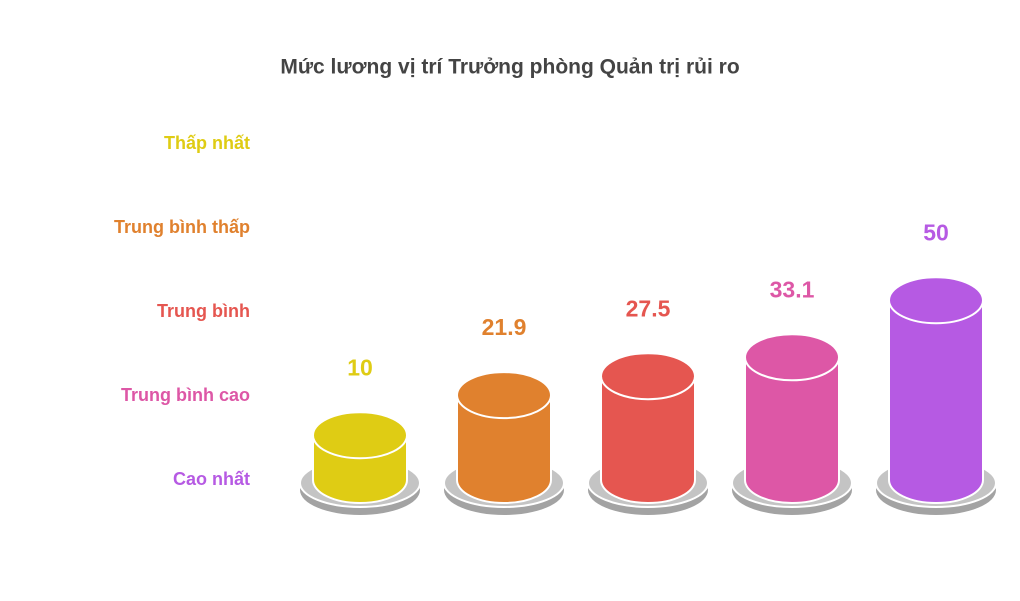  I want to click on value-label: 10, so click(360, 367).